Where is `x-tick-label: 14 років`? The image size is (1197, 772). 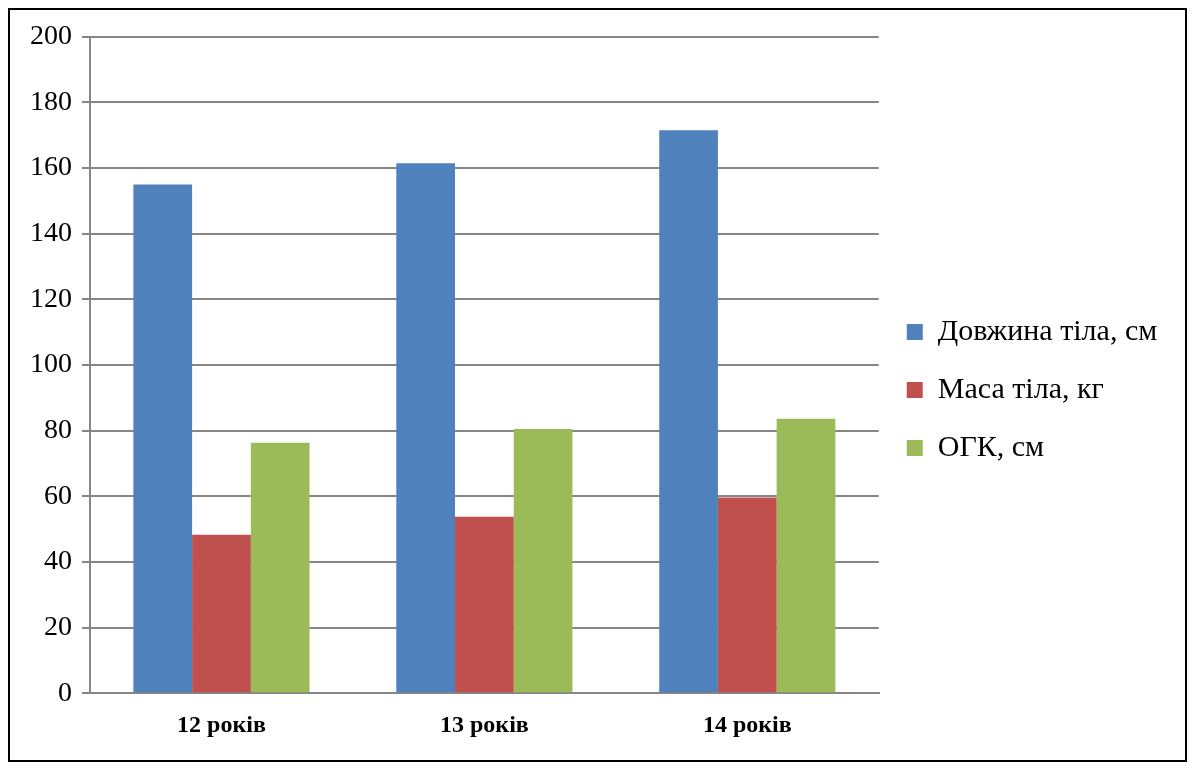 x-tick-label: 14 років is located at coordinates (747, 723).